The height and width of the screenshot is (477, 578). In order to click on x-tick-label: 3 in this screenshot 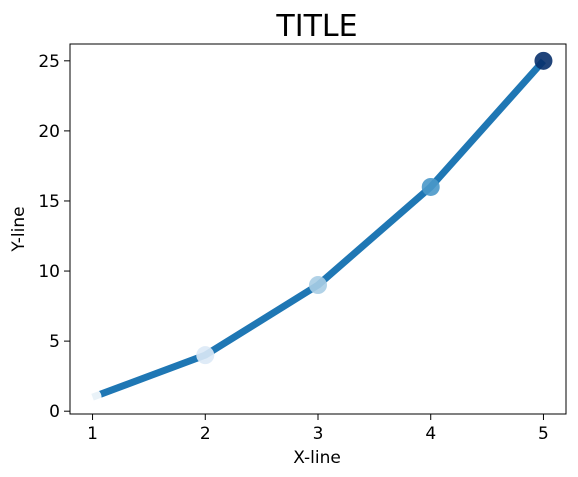, I will do `click(318, 434)`.